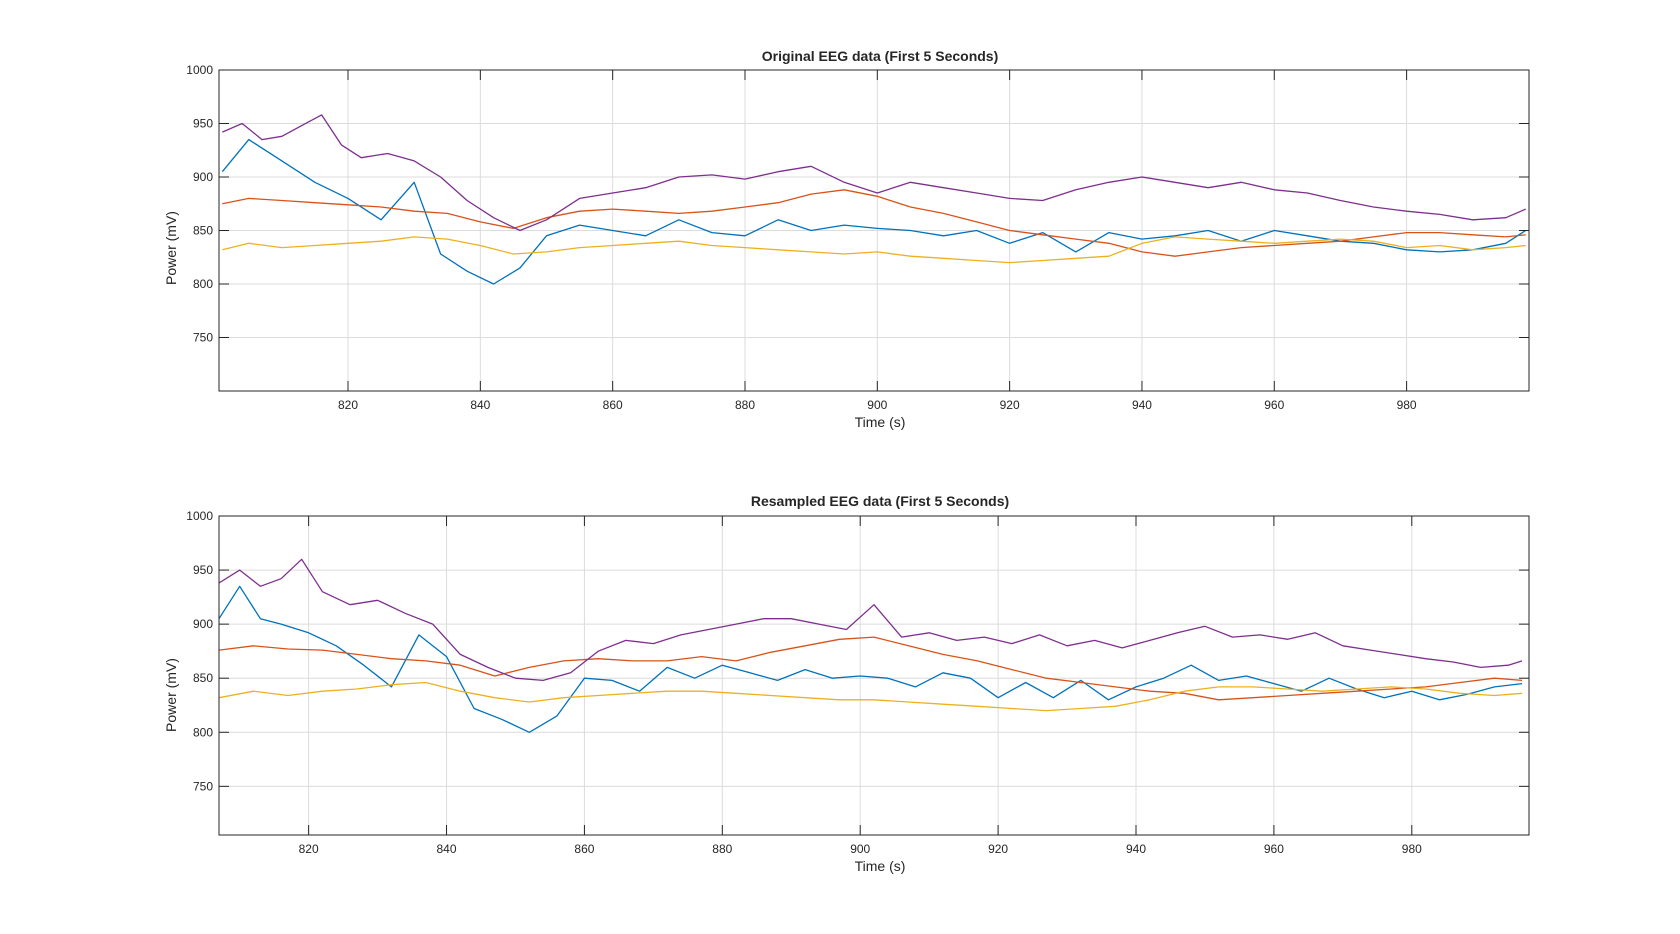  What do you see at coordinates (880, 56) in the screenshot?
I see `chart-title: Original EEG data (First 5 Seconds)` at bounding box center [880, 56].